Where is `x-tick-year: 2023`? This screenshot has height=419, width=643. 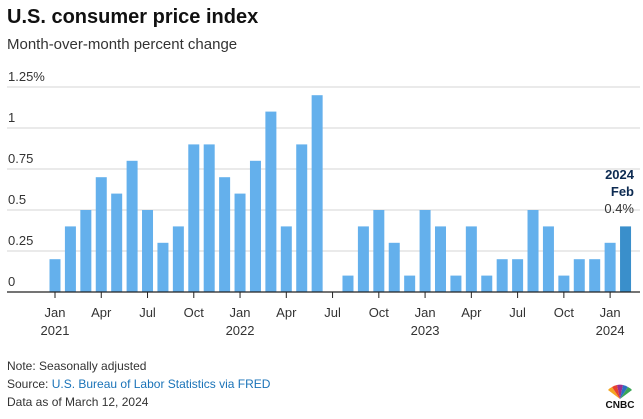
x-tick-year: 2023 is located at coordinates (425, 330).